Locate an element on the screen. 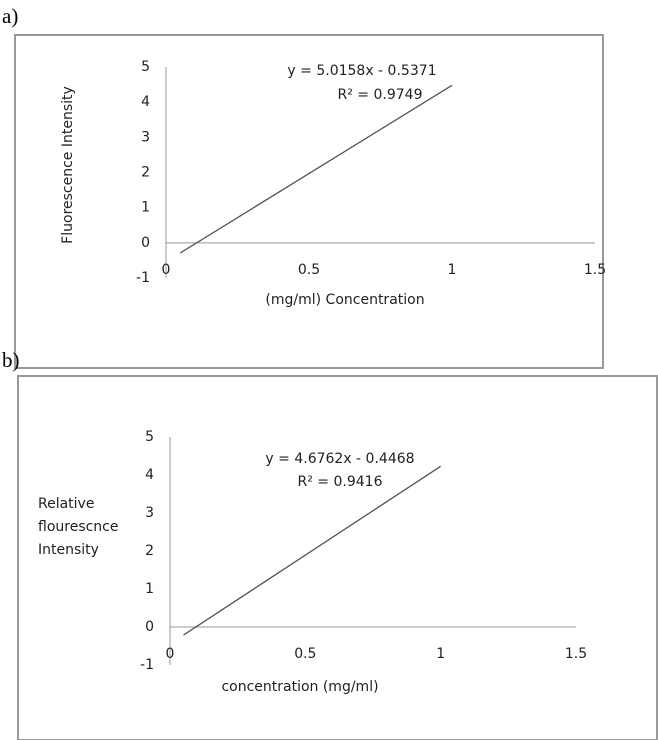 The height and width of the screenshot is (740, 658). trendline-equation: y = 5.0158x - 0.5371 is located at coordinates (361, 71).